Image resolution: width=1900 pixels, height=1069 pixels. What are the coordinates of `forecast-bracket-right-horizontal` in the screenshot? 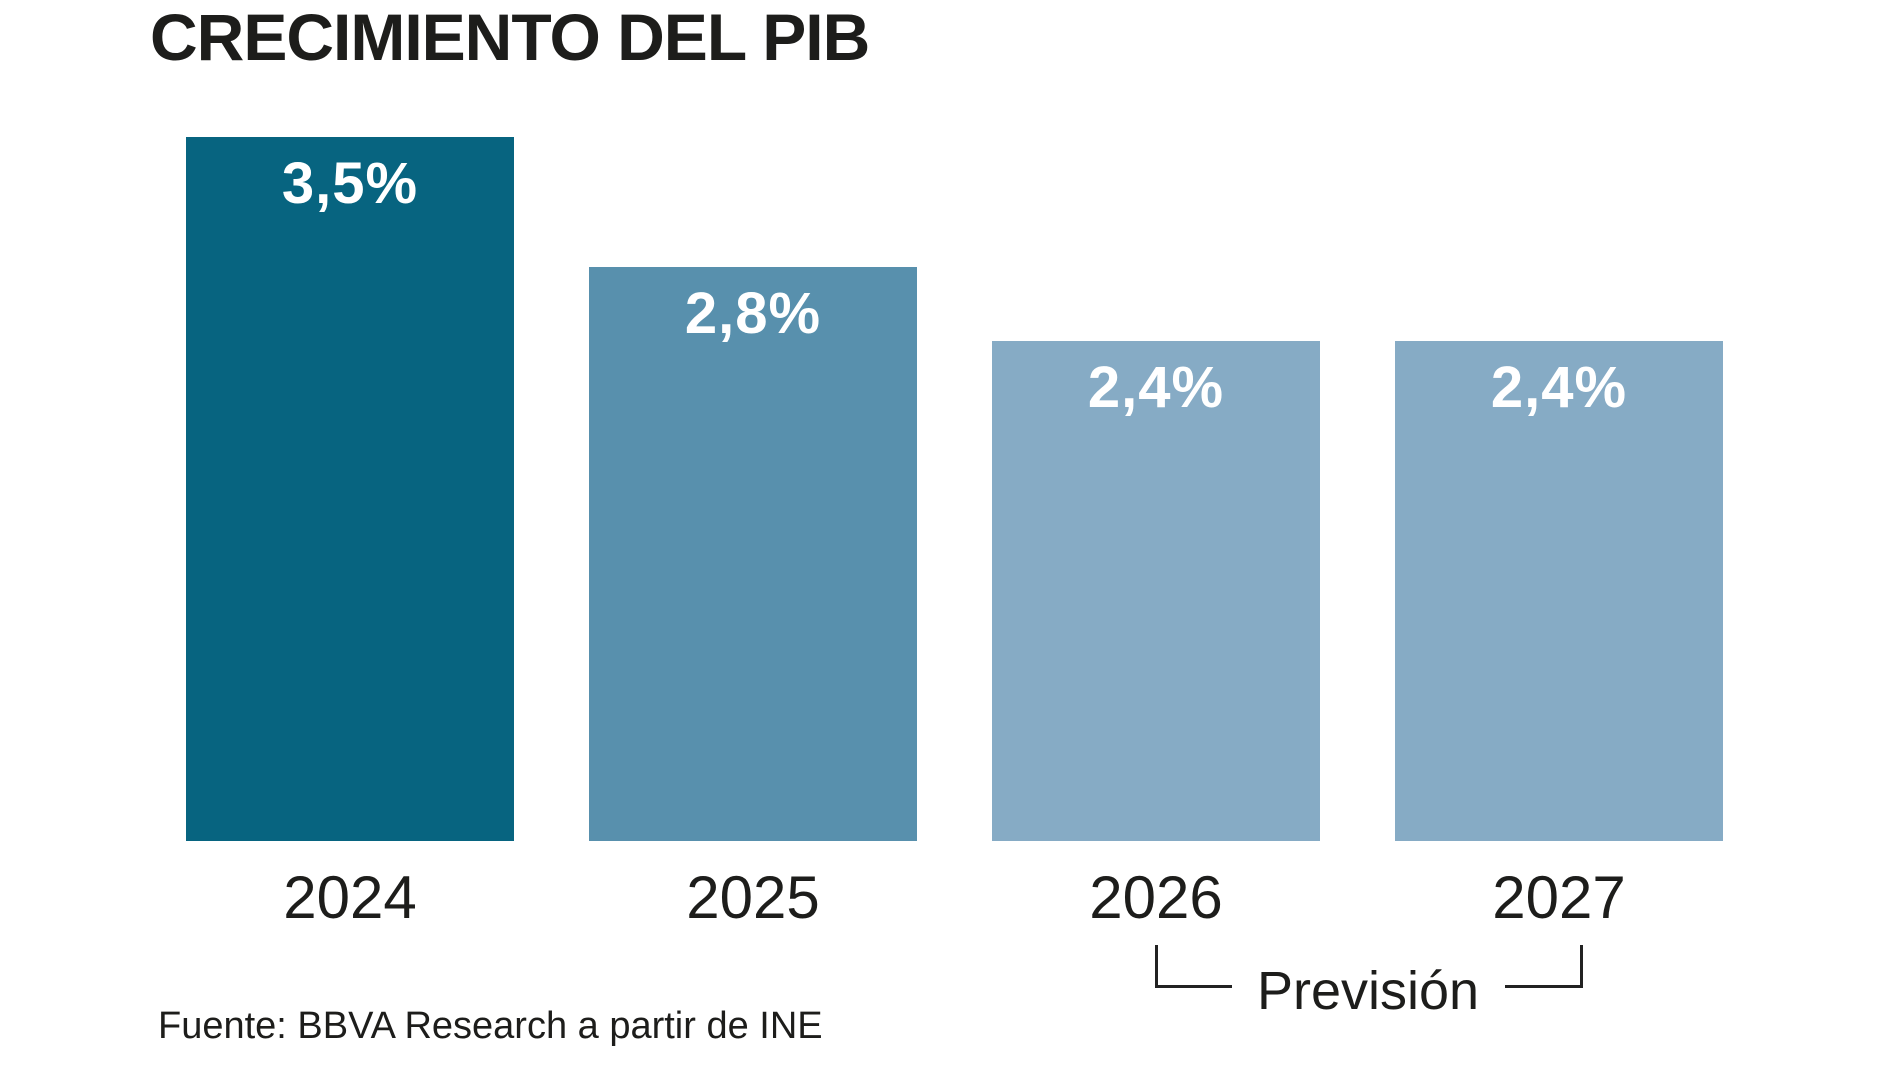 It's located at (1544, 986).